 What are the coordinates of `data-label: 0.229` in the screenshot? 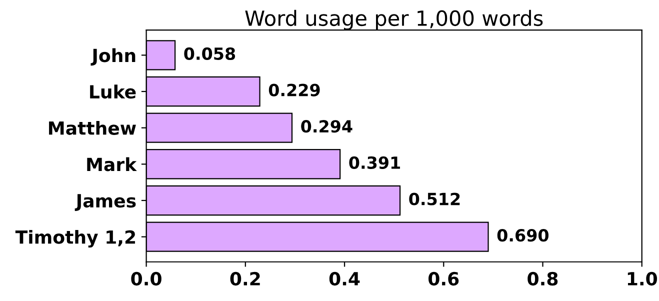 It's located at (294, 90).